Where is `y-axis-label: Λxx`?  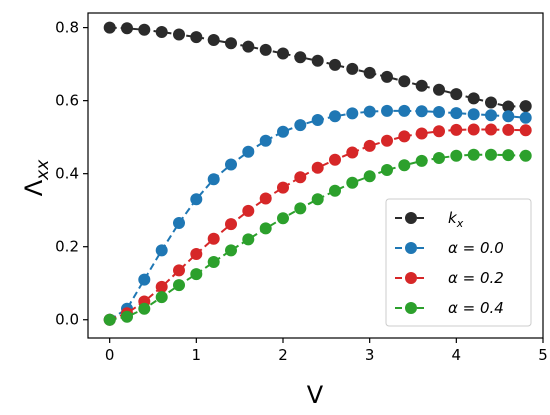
y-axis-label: Λxx is located at coordinates (36, 177).